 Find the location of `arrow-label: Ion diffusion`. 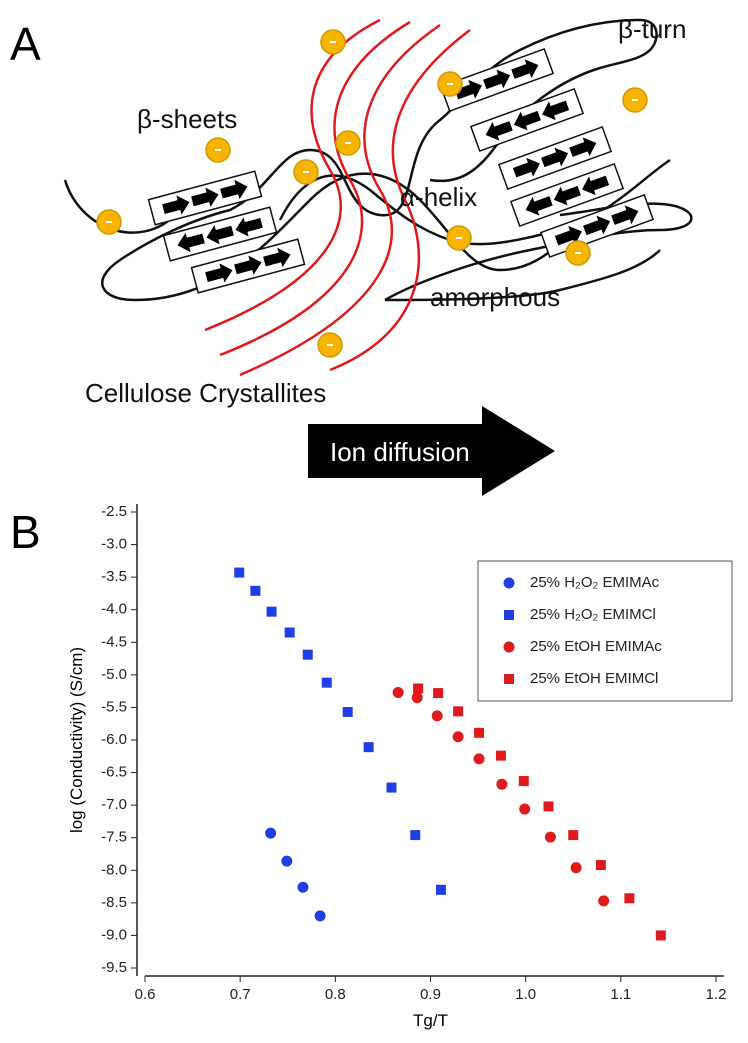

arrow-label: Ion diffusion is located at coordinates (400, 452).